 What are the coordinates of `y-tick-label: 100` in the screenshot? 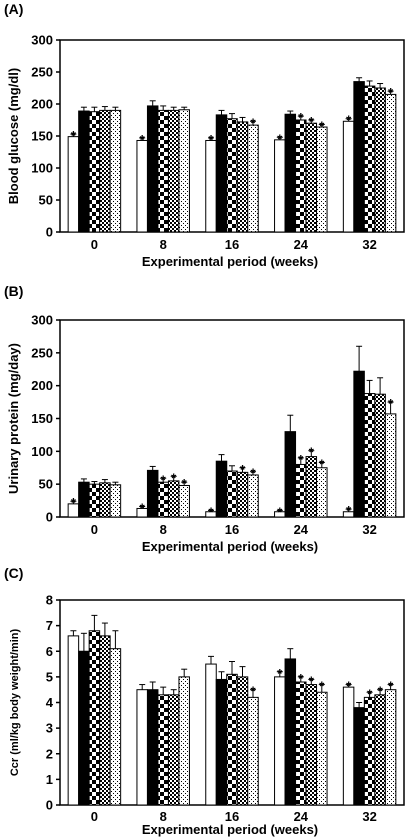 It's located at (42, 168).